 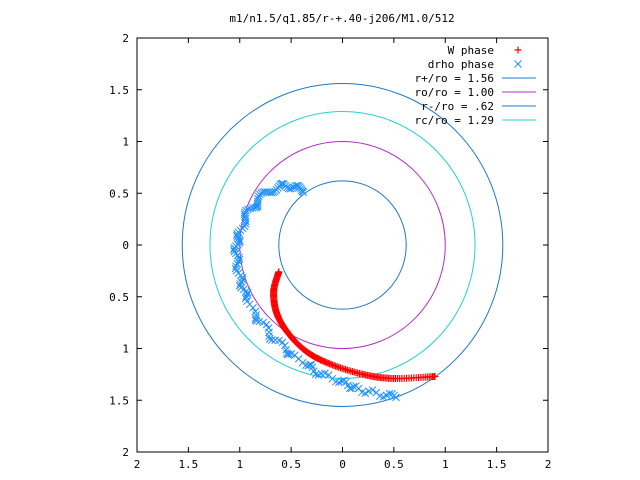 I want to click on legend-label: r+/ro = 1.56, so click(x=454, y=78).